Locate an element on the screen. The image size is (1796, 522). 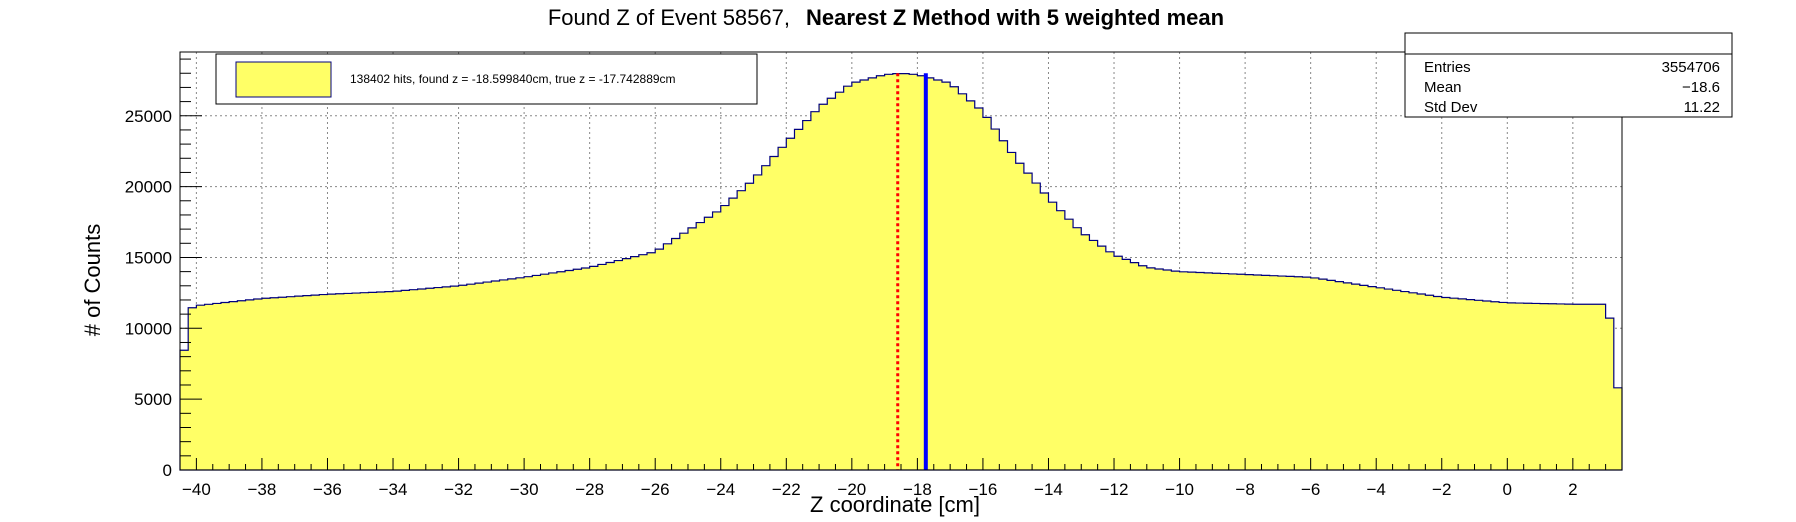
x-tick-label: −4 is located at coordinates (1376, 489).